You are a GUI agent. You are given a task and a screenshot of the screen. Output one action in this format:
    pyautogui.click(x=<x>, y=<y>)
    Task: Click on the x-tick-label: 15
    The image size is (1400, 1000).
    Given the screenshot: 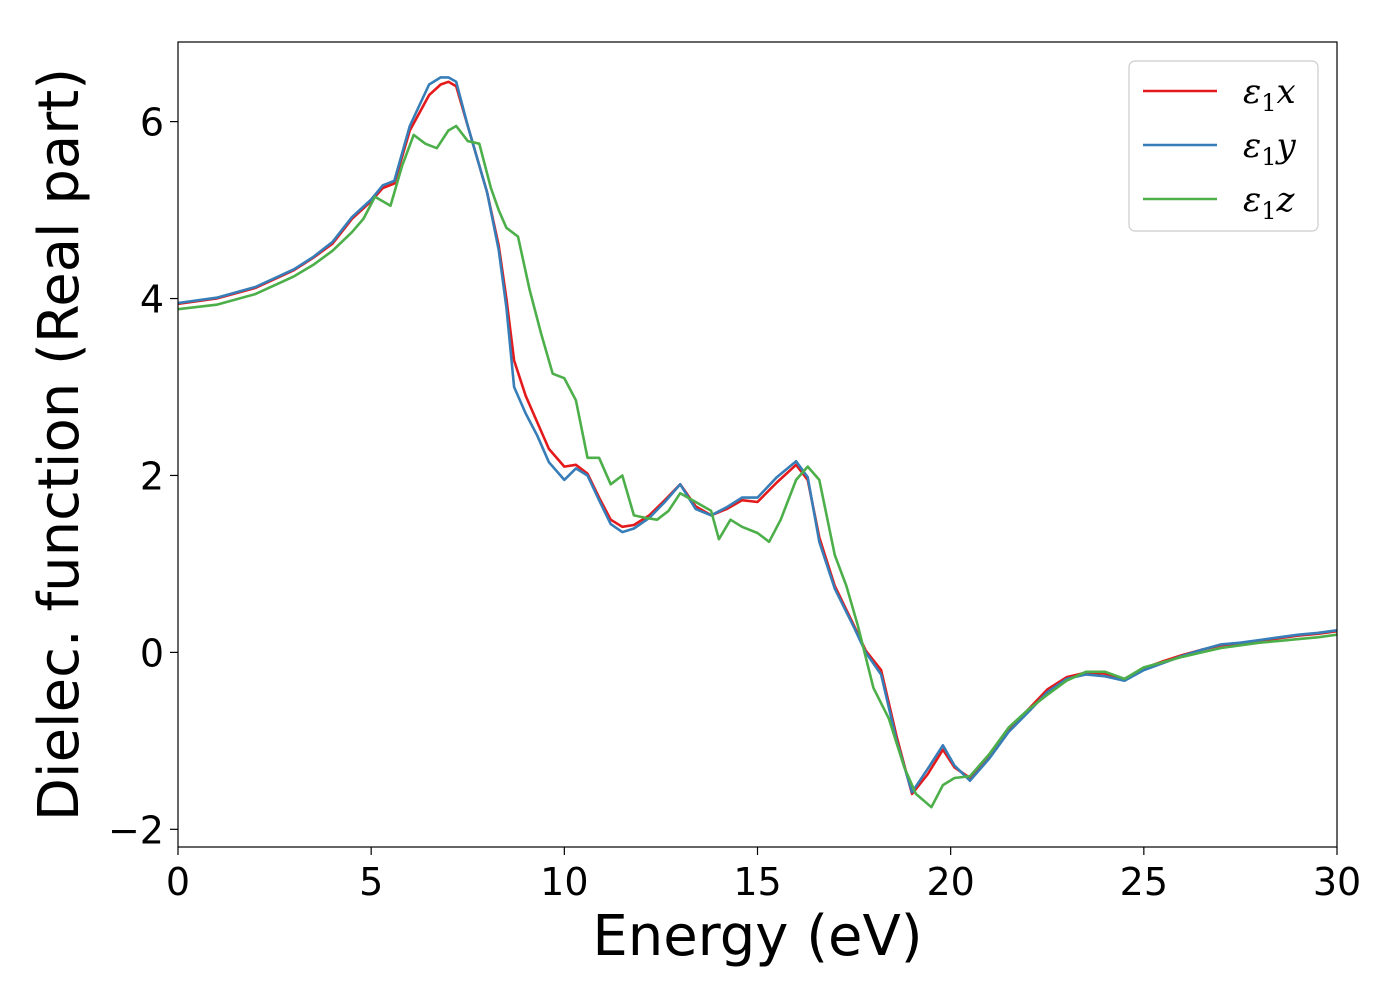 What is the action you would take?
    pyautogui.click(x=757, y=882)
    